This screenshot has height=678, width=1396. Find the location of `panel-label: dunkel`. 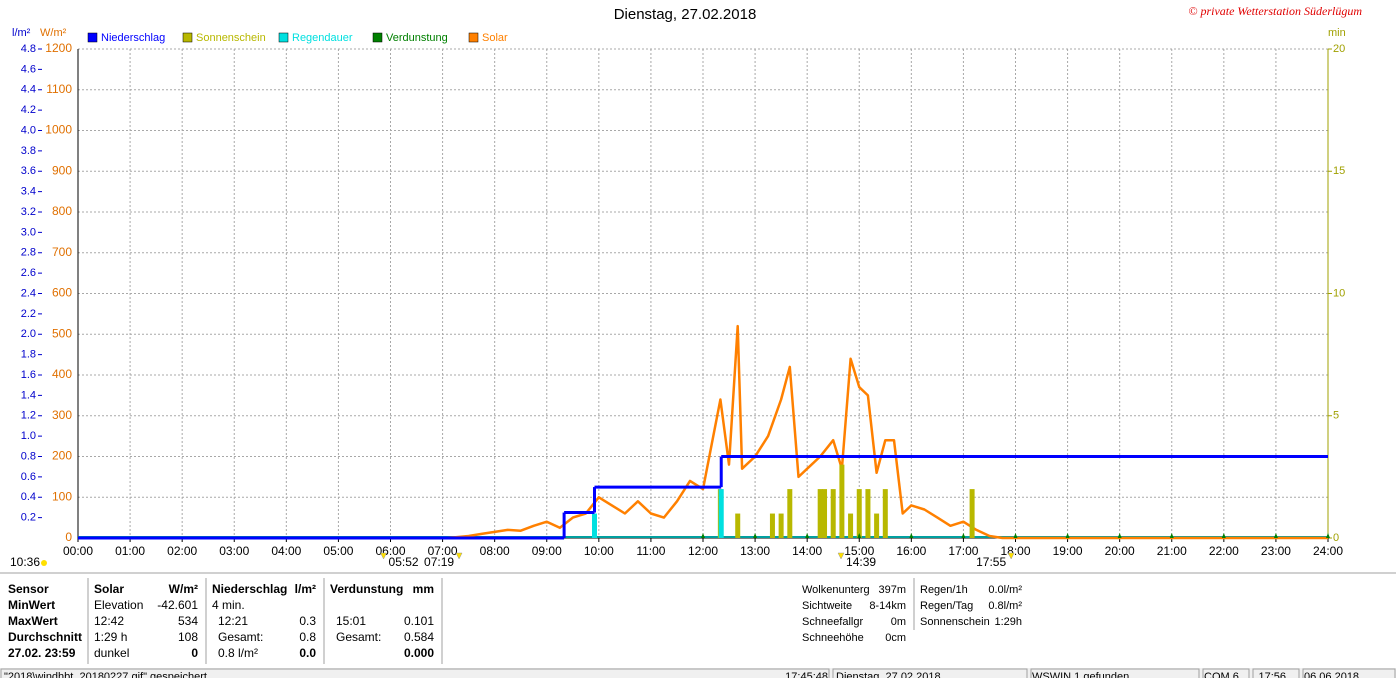

panel-label: dunkel is located at coordinates (111, 653).